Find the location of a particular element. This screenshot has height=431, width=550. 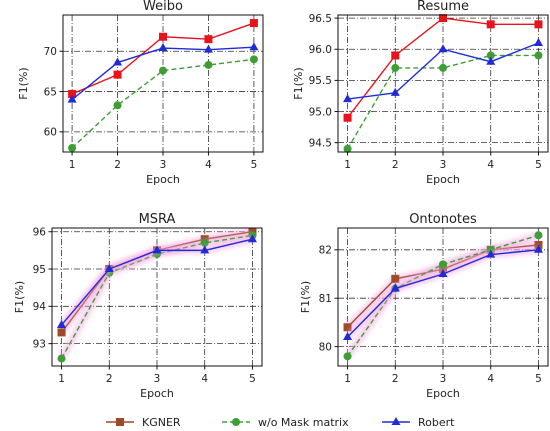

ytick-label-4: 96.5 is located at coordinates (320, 19).